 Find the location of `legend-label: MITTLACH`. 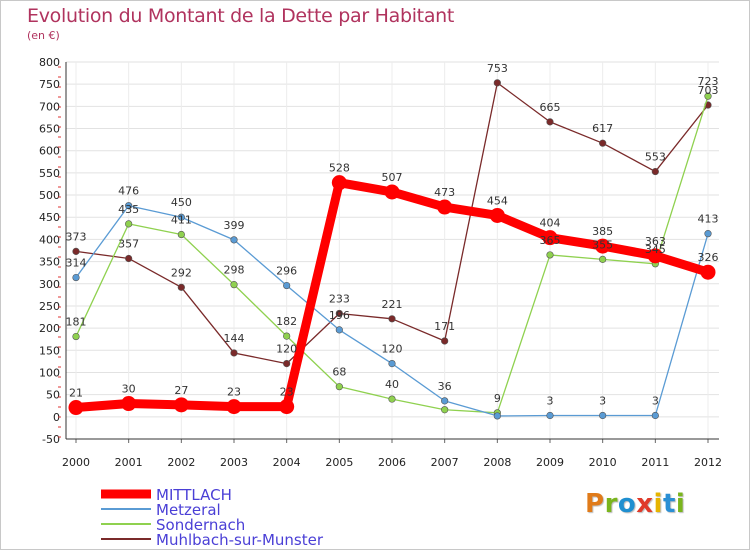

legend-label: MITTLACH is located at coordinates (194, 495).